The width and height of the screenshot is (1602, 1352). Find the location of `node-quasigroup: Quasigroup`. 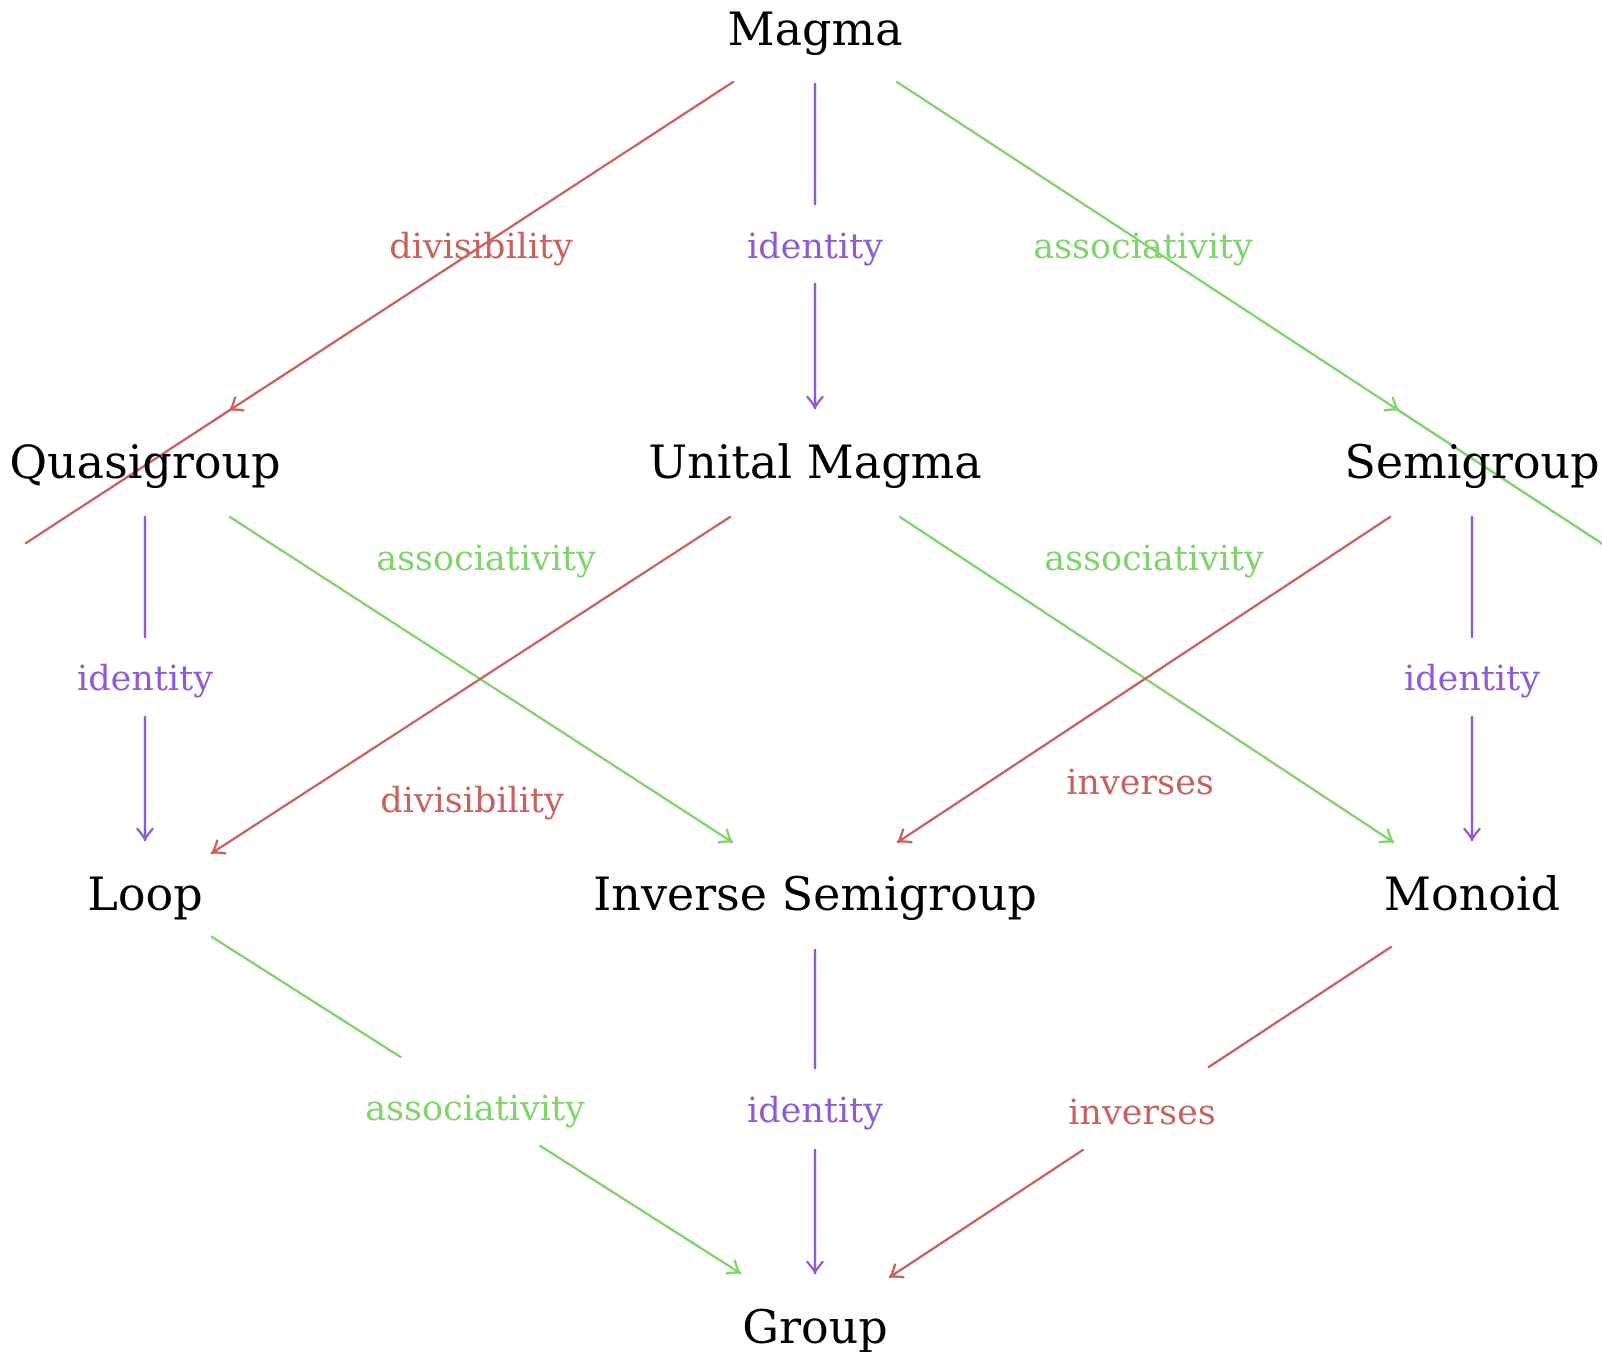

node-quasigroup: Quasigroup is located at coordinates (144, 462).